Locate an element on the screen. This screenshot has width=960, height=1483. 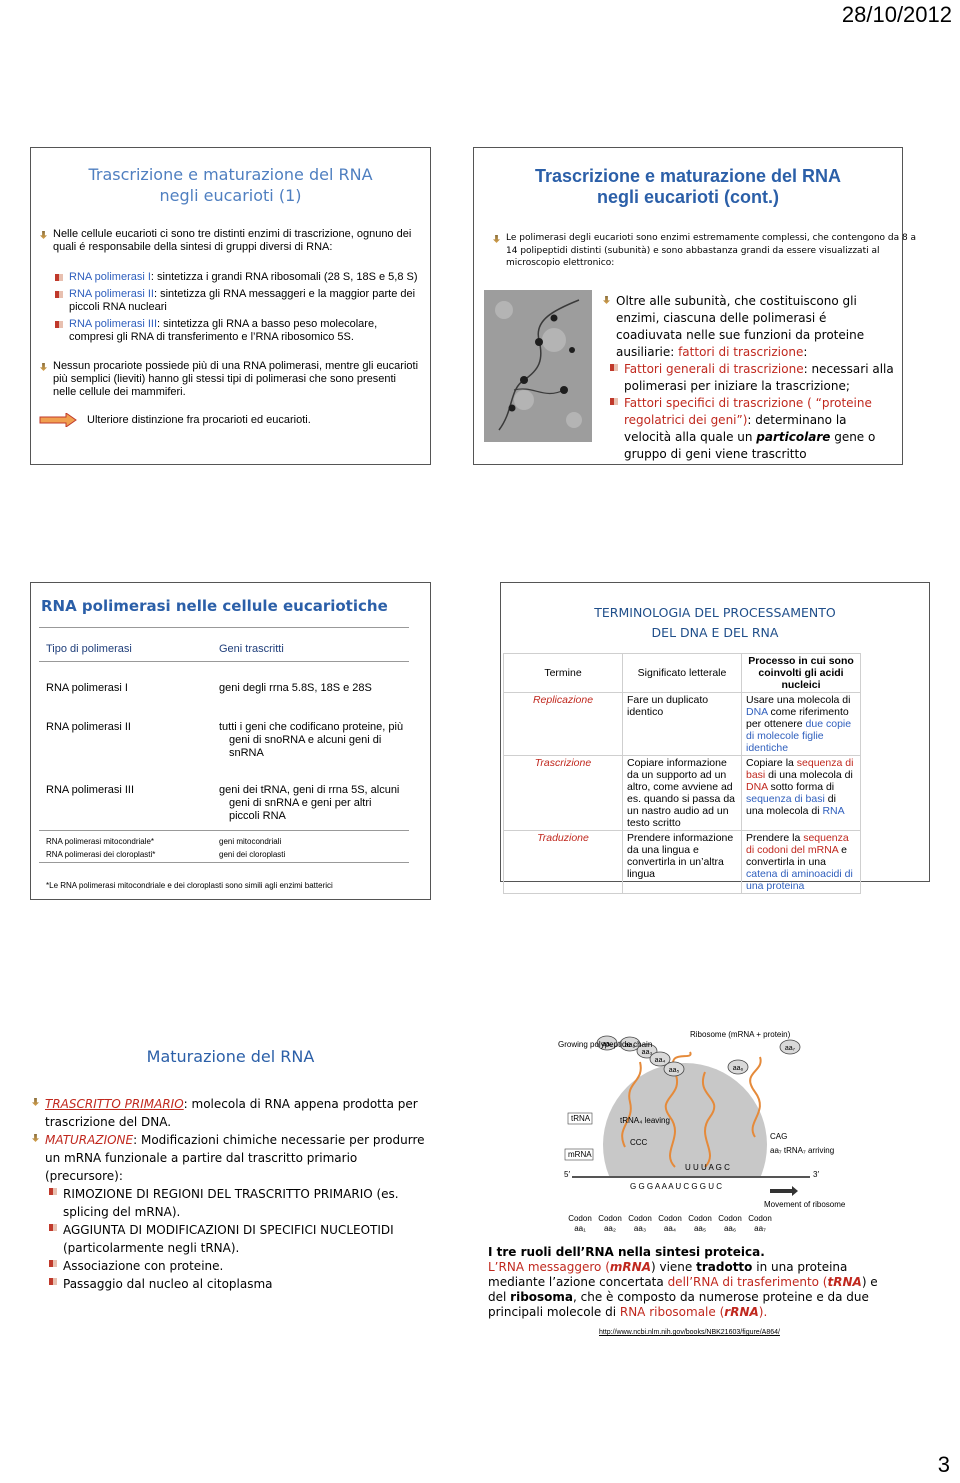
table-header: Tipo di polimerasi is located at coordinates (89, 649).